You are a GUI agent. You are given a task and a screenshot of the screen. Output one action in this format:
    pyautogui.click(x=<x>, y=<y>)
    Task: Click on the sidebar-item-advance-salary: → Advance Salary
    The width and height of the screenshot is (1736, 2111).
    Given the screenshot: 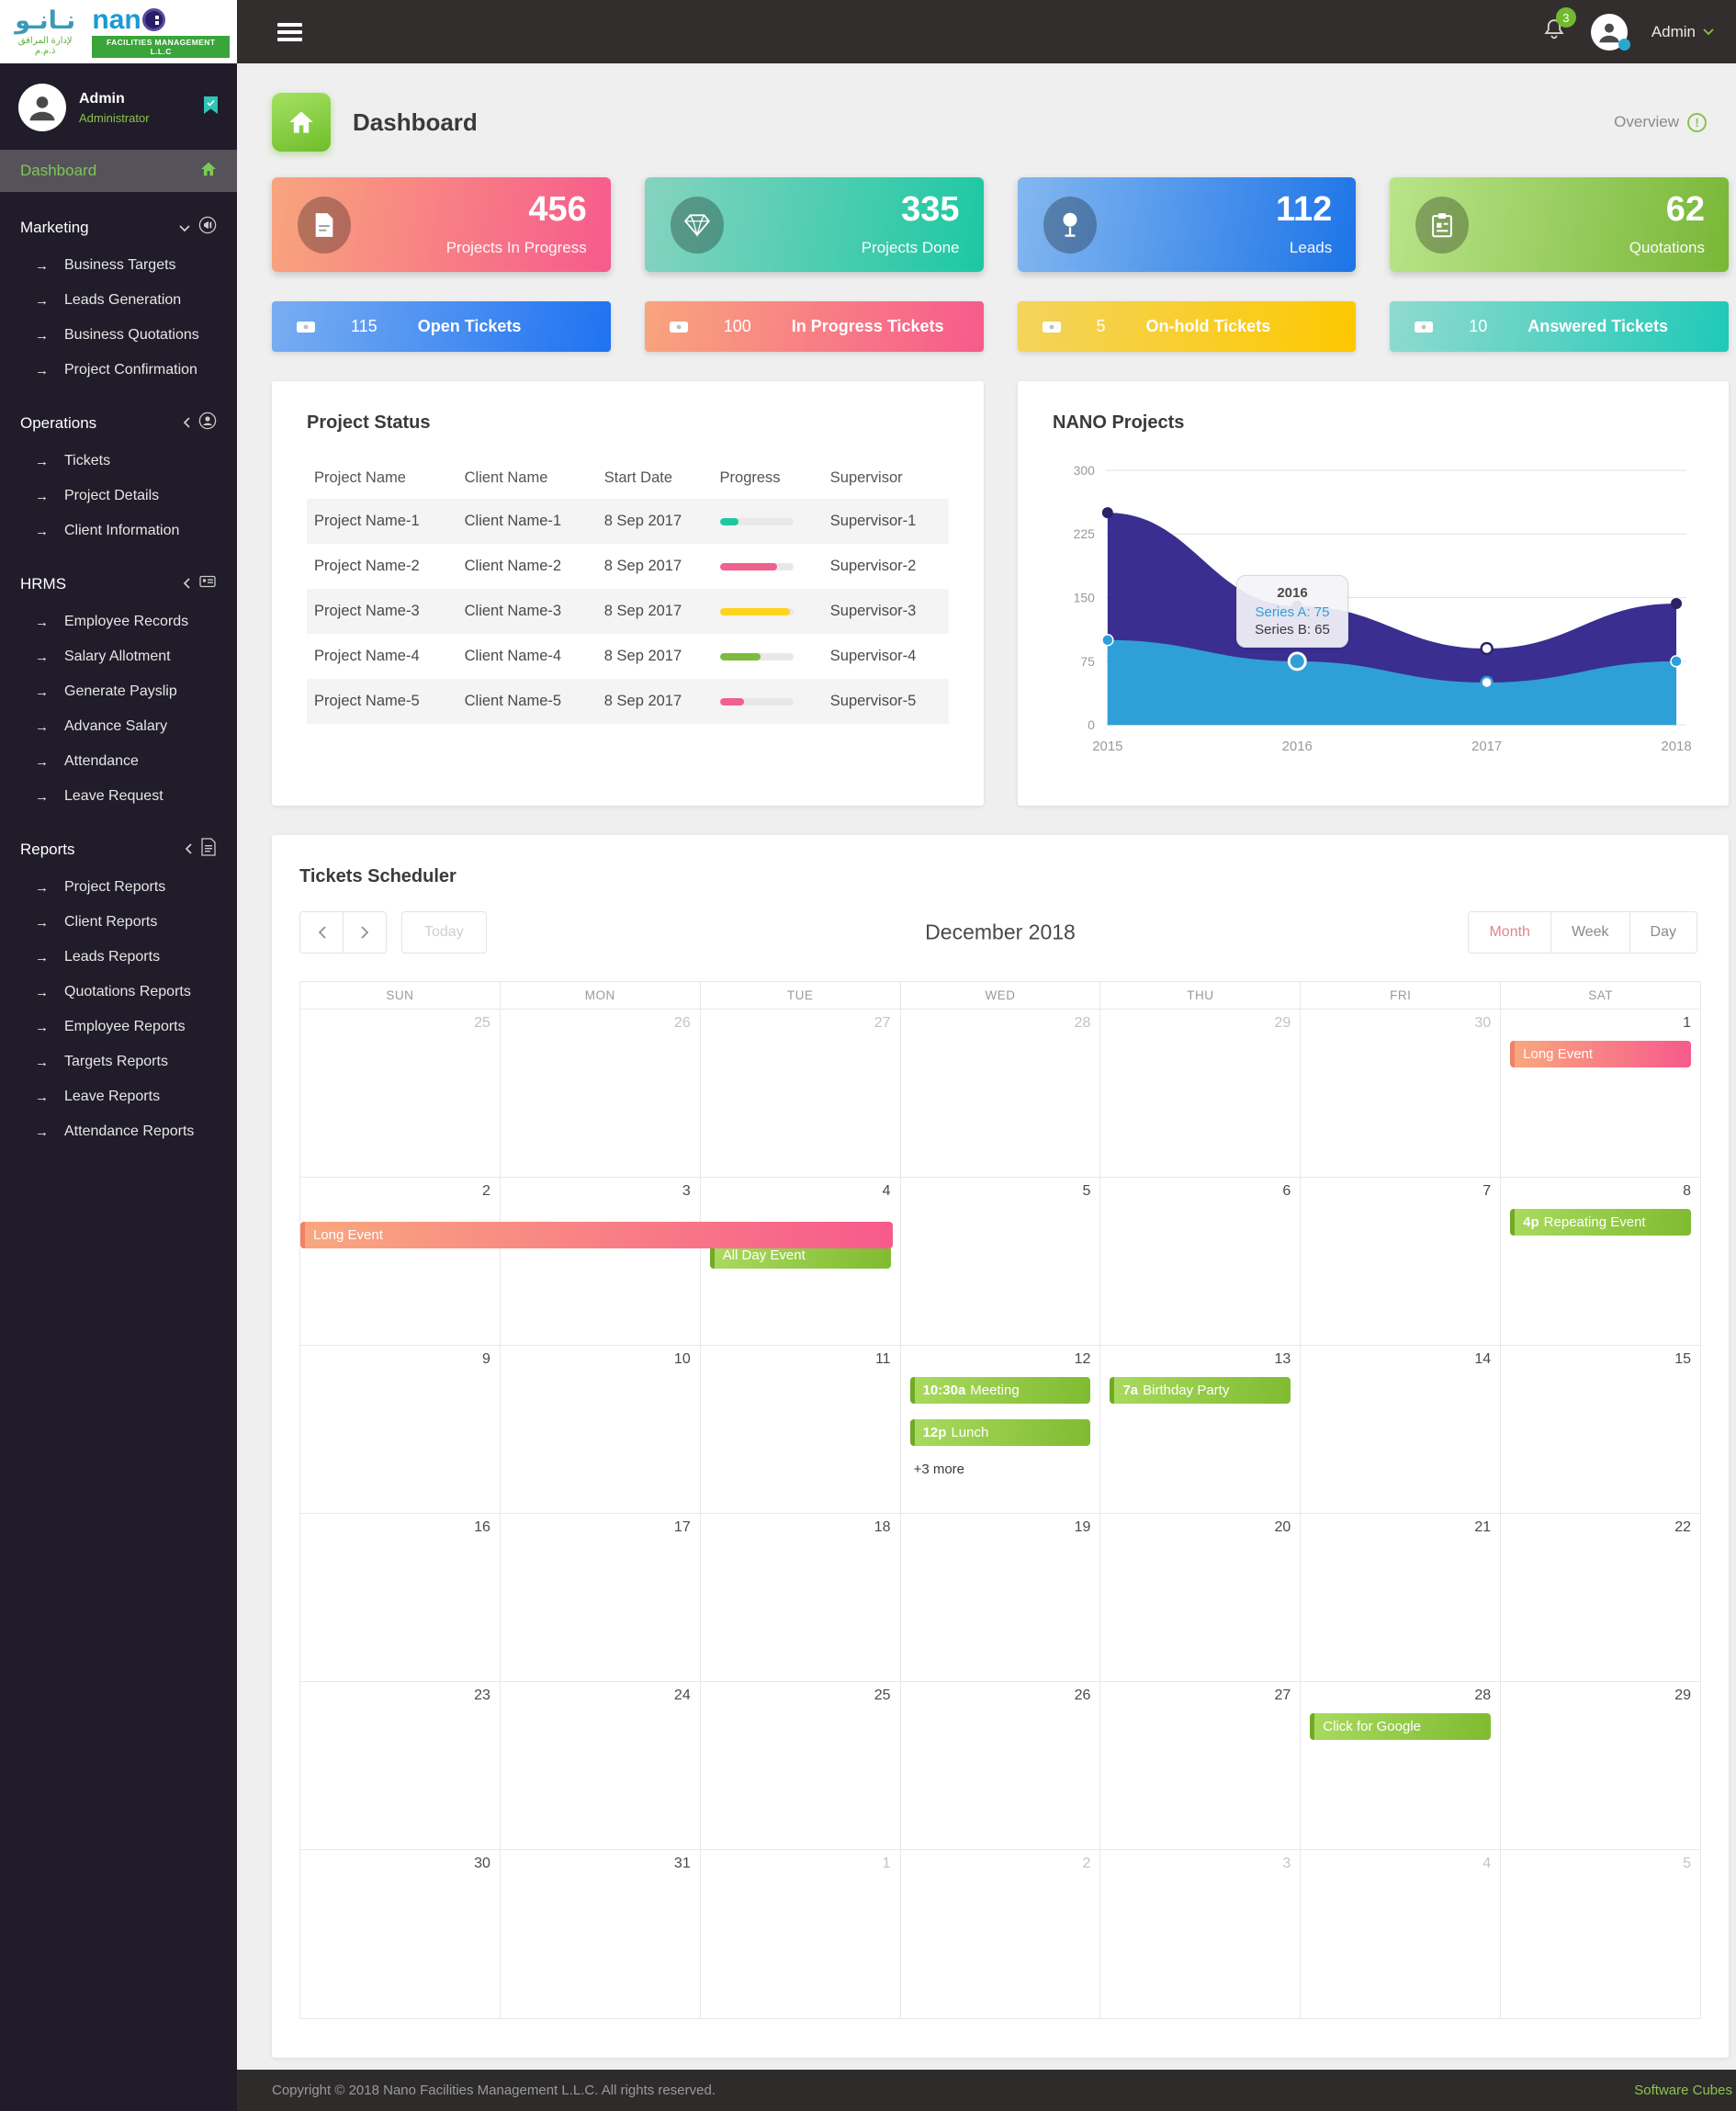 What is the action you would take?
    pyautogui.click(x=118, y=726)
    